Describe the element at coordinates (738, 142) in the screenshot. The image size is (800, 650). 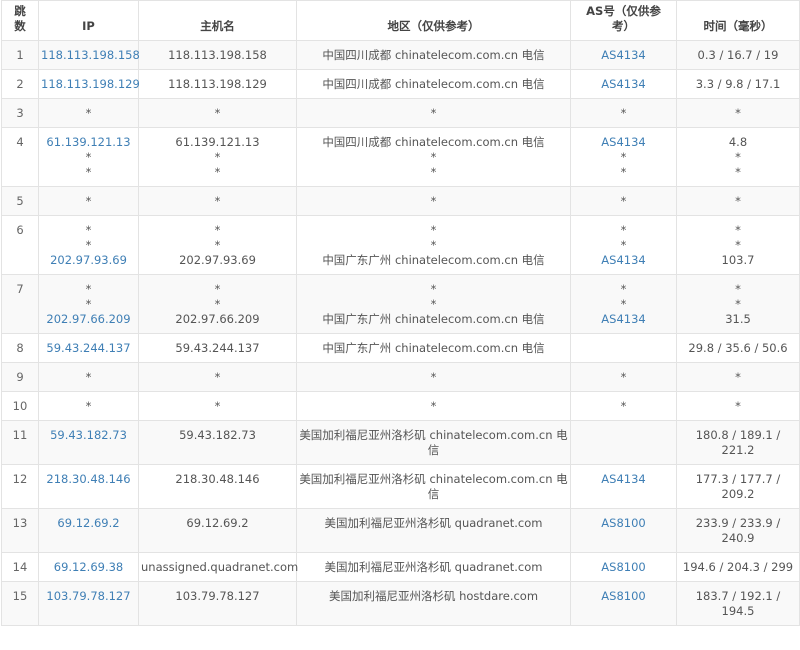
I see `time-text: 4.8` at that location.